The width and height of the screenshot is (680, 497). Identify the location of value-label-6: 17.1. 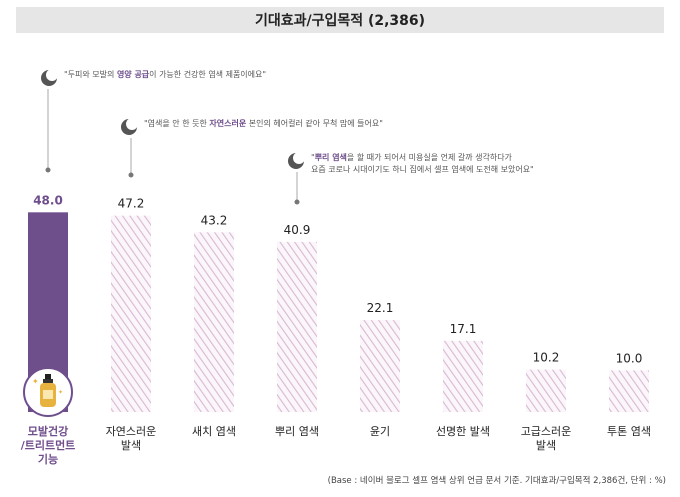
(463, 329).